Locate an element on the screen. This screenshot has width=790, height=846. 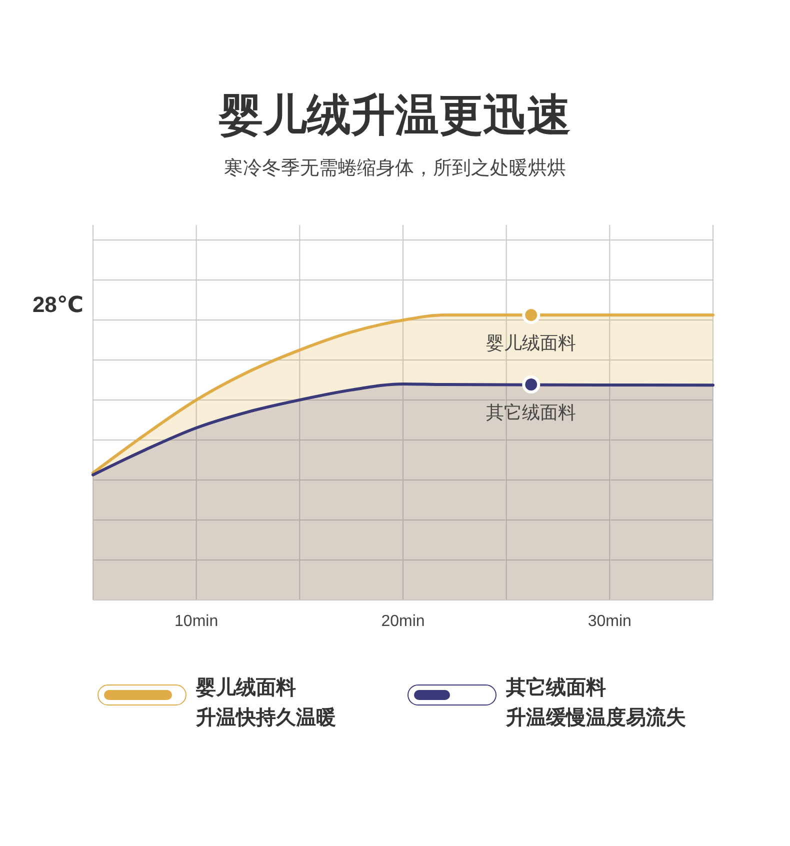
chart-title: 婴儿绒升温更迅速 is located at coordinates (394, 115).